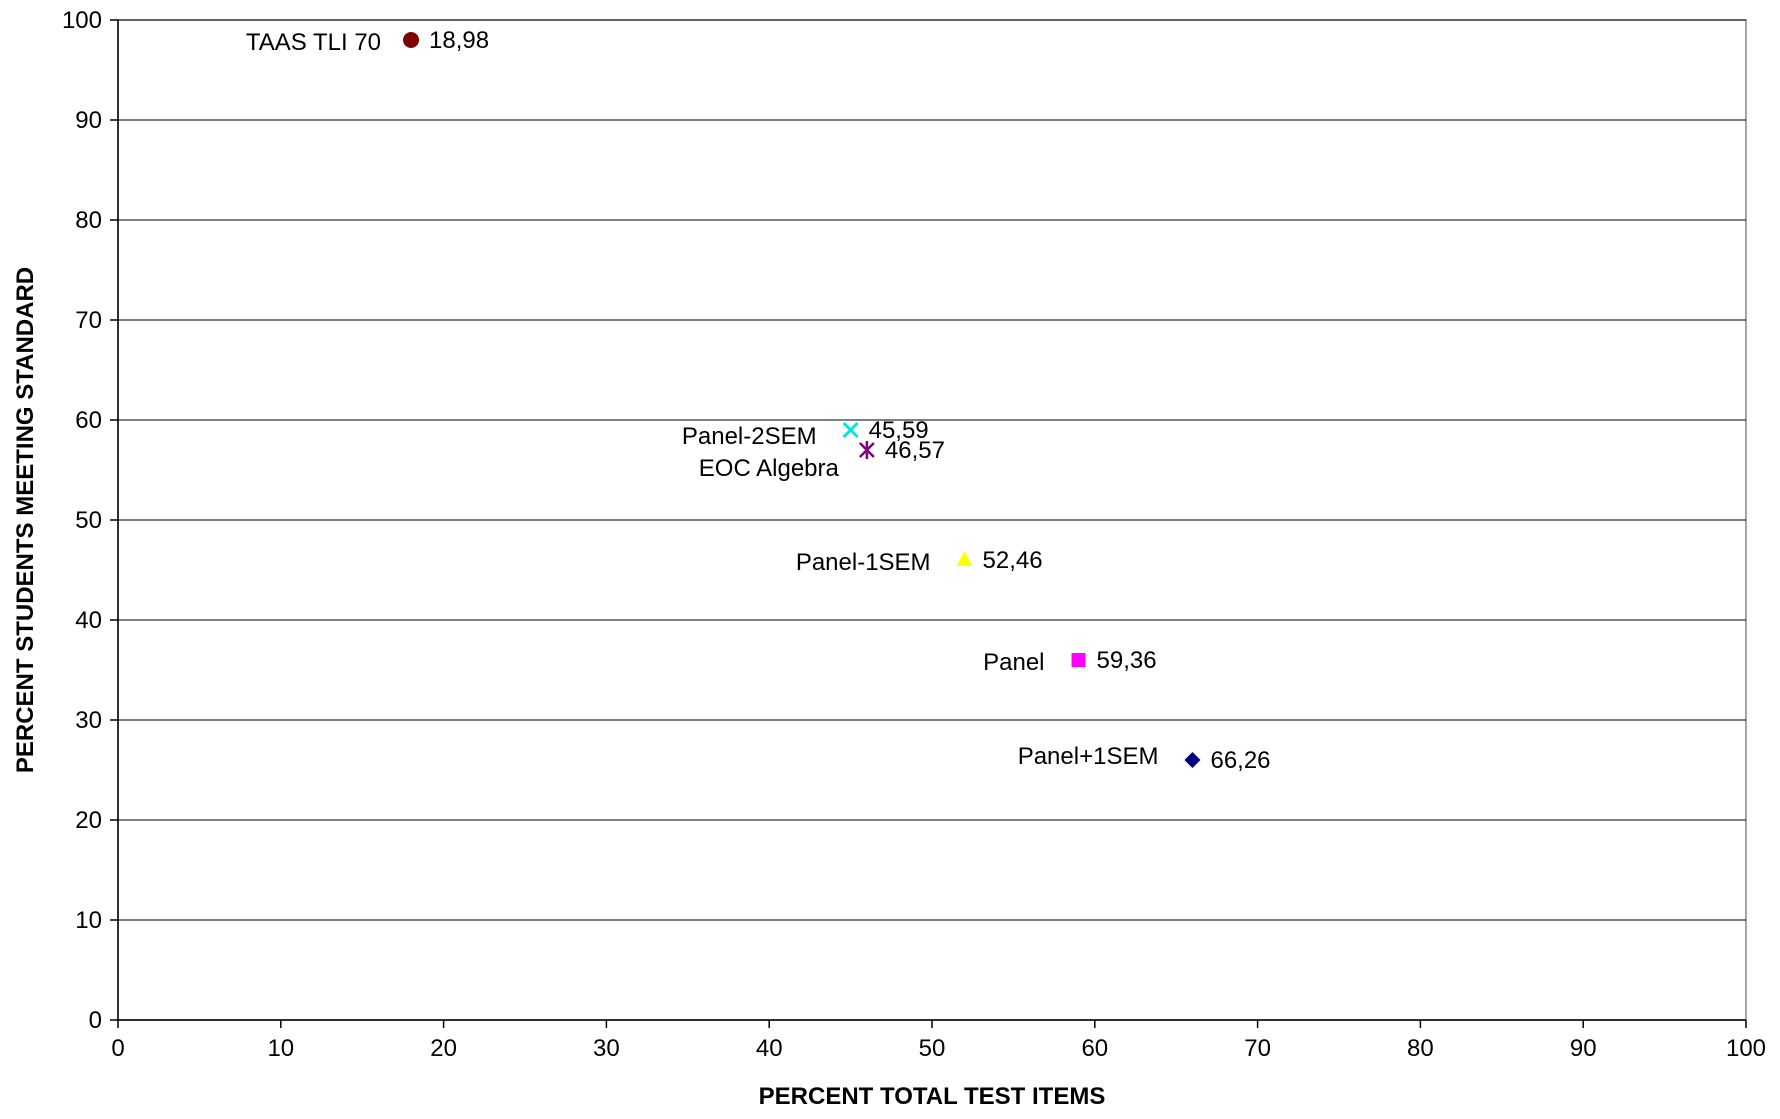  What do you see at coordinates (95, 1020) in the screenshot?
I see `y-tick-label-0: 0` at bounding box center [95, 1020].